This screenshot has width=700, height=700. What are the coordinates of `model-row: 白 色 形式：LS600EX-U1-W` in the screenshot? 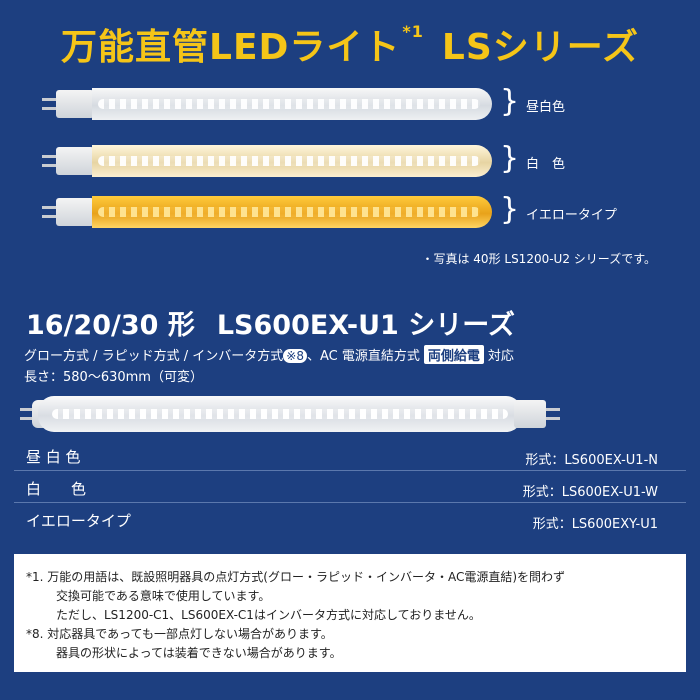 It's located at (350, 487).